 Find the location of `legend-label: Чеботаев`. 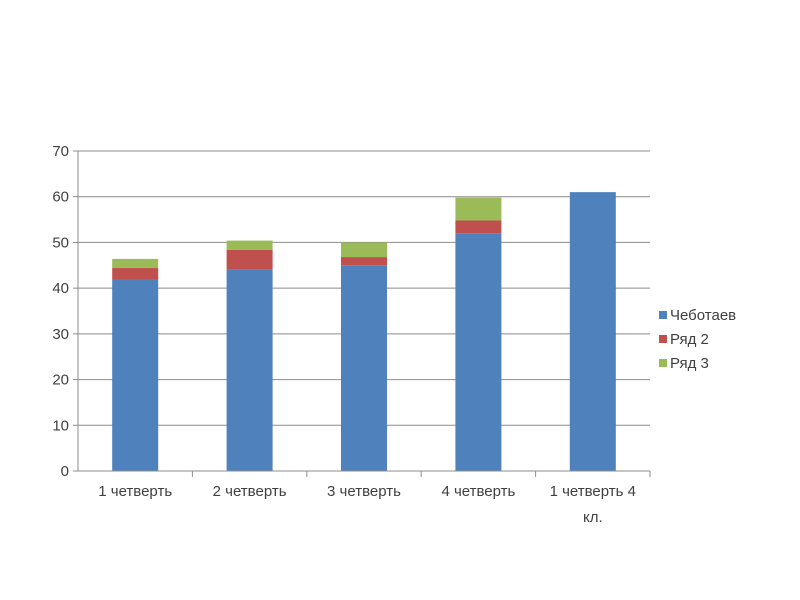

legend-label: Чеботаев is located at coordinates (703, 315).